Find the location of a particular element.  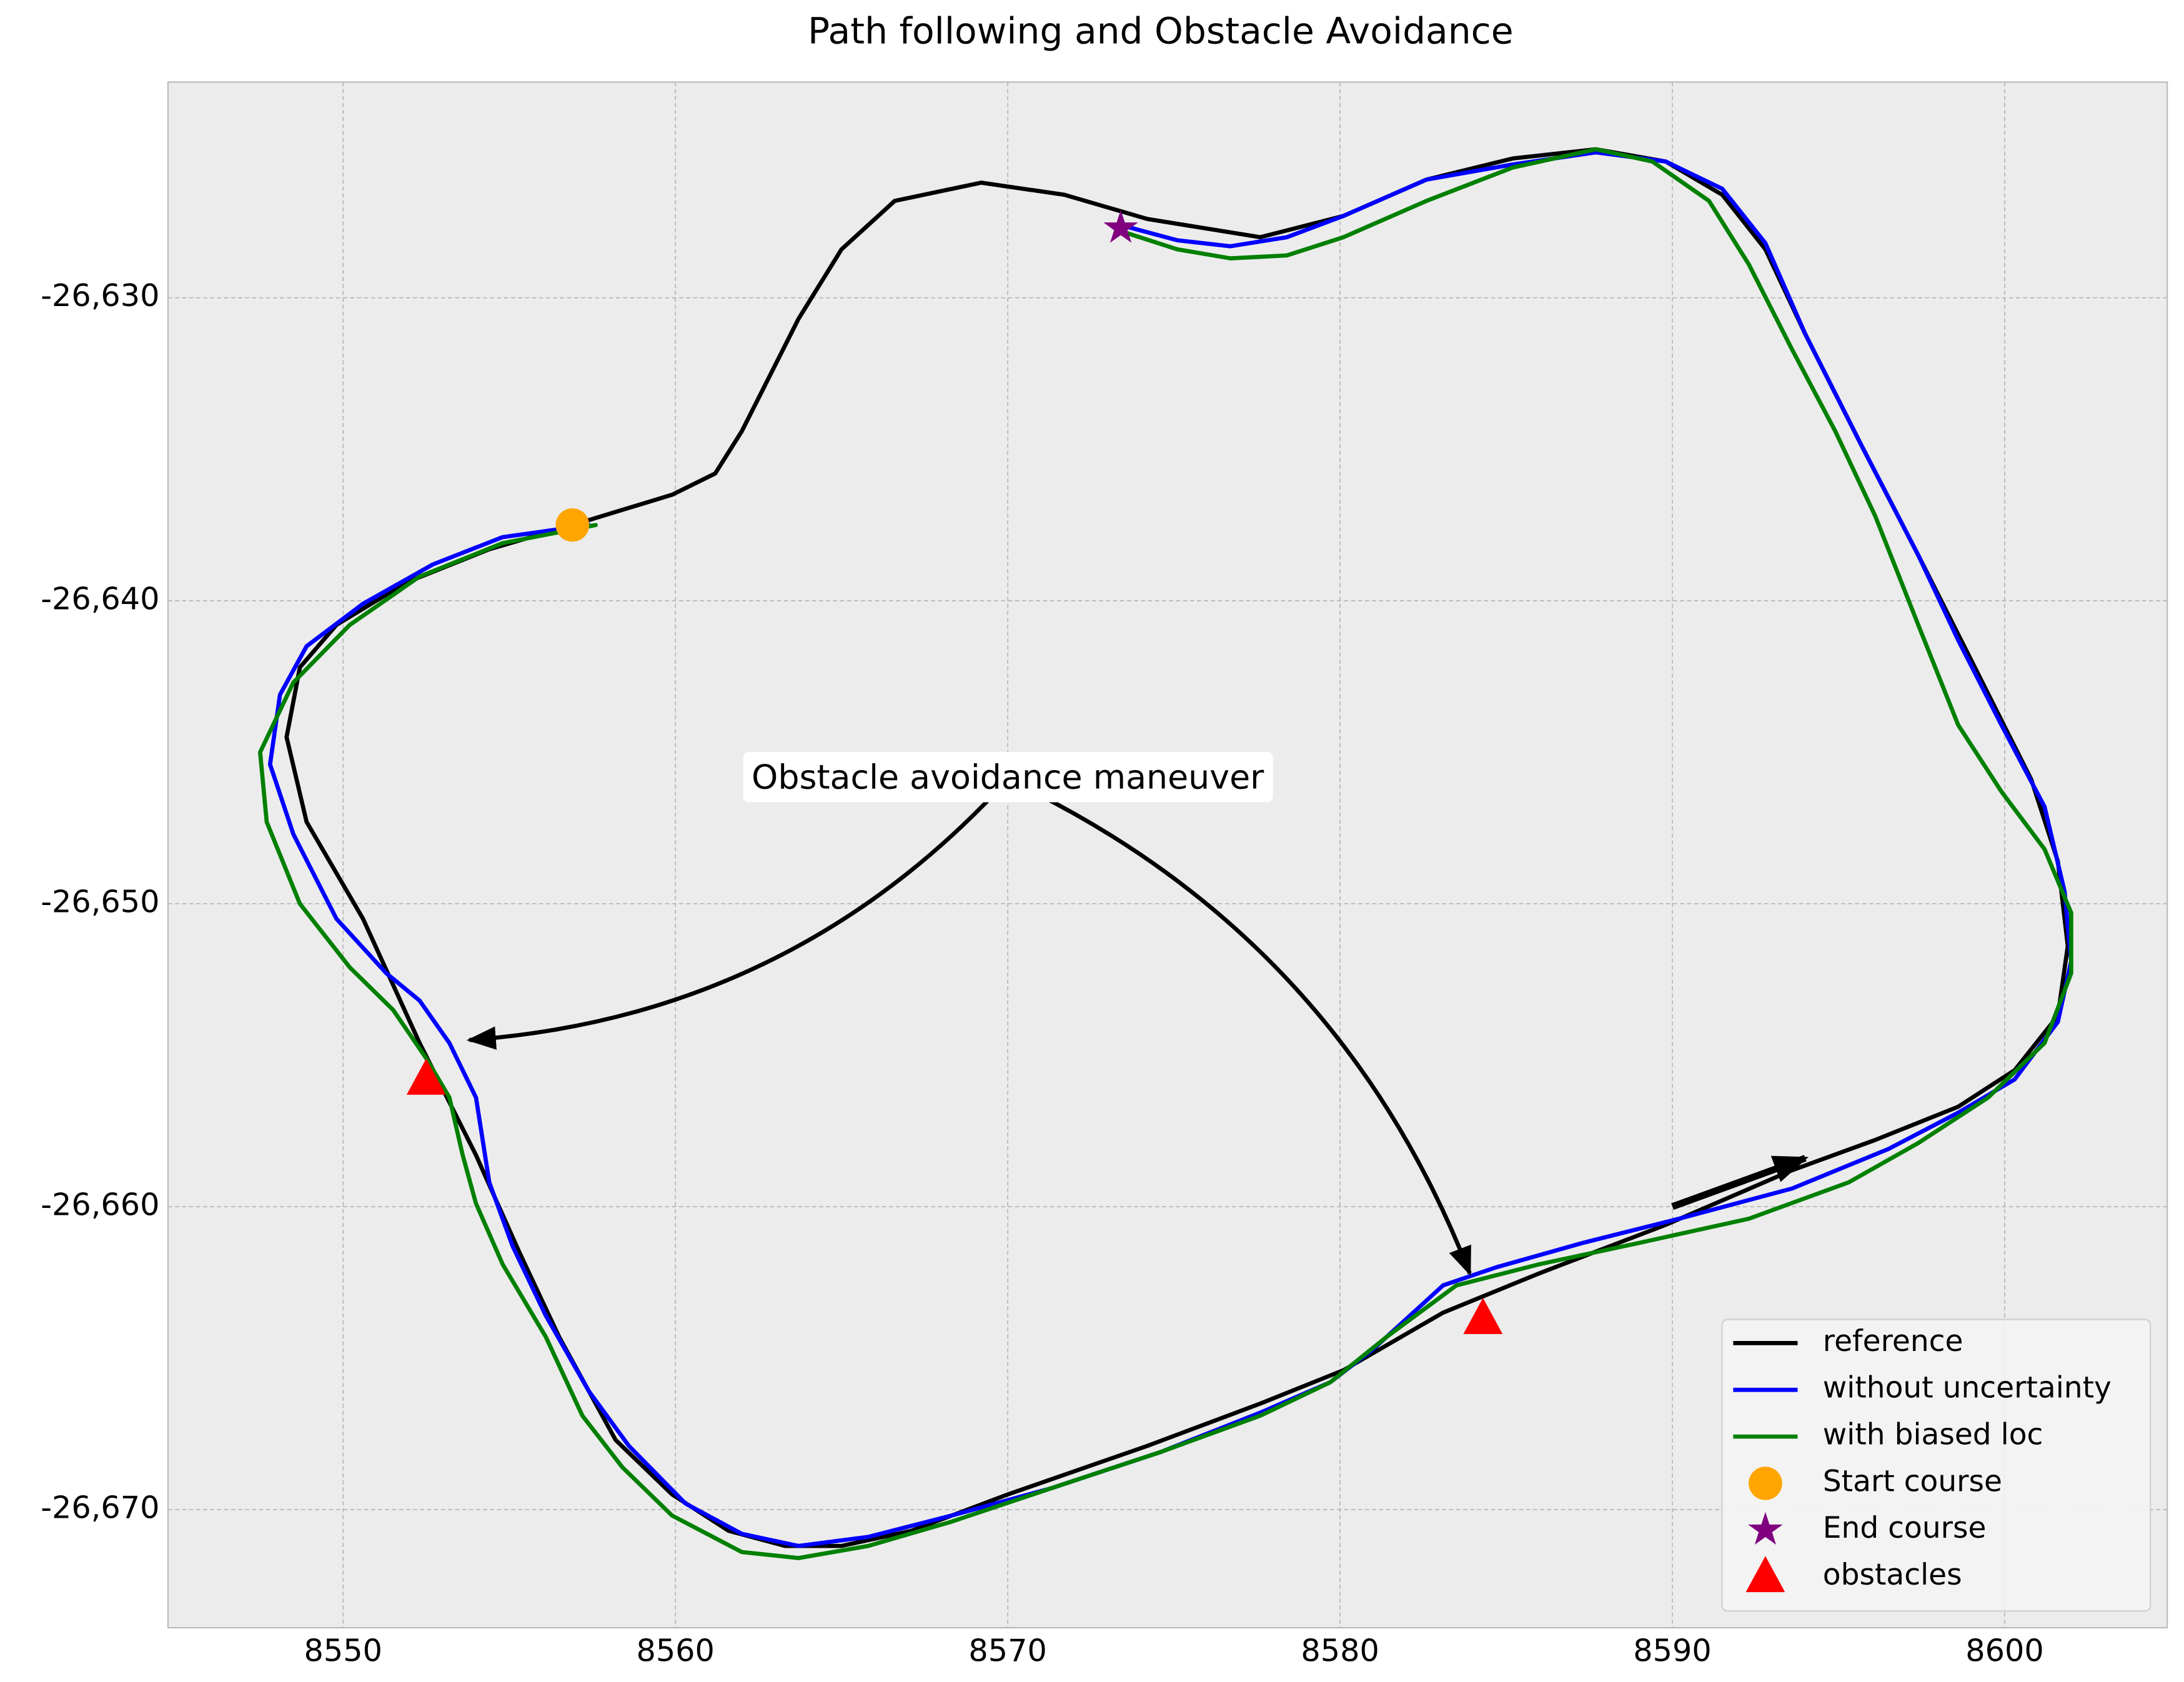

annotation-text: Obstacle avoidance maneuver is located at coordinates (1008, 777).